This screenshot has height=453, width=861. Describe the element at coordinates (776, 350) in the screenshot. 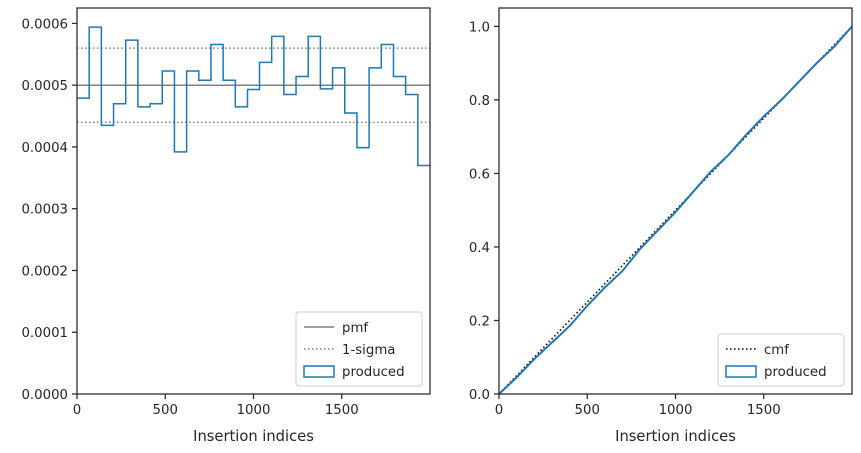

I see `cmf-legend-label: cmf` at that location.